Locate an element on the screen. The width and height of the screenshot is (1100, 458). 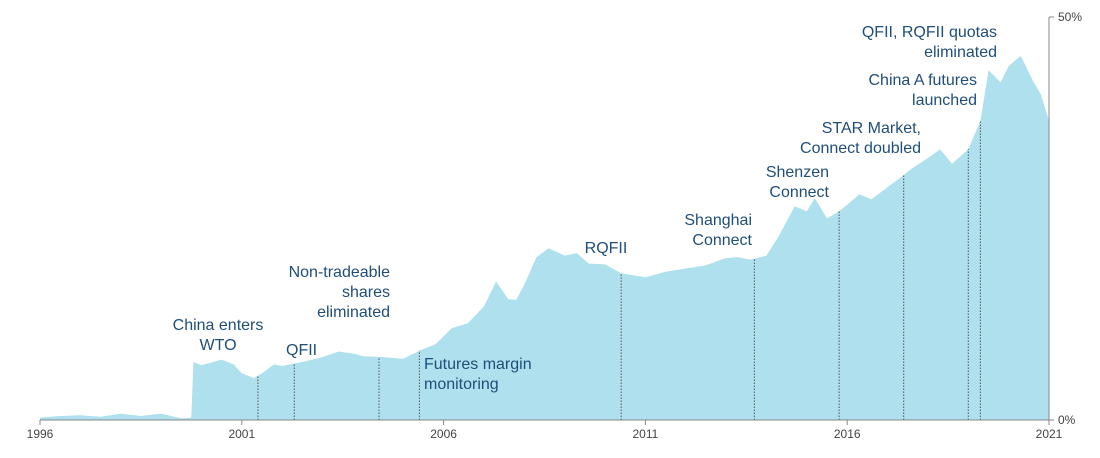
event-annotation-line: RQFII is located at coordinates (606, 248).